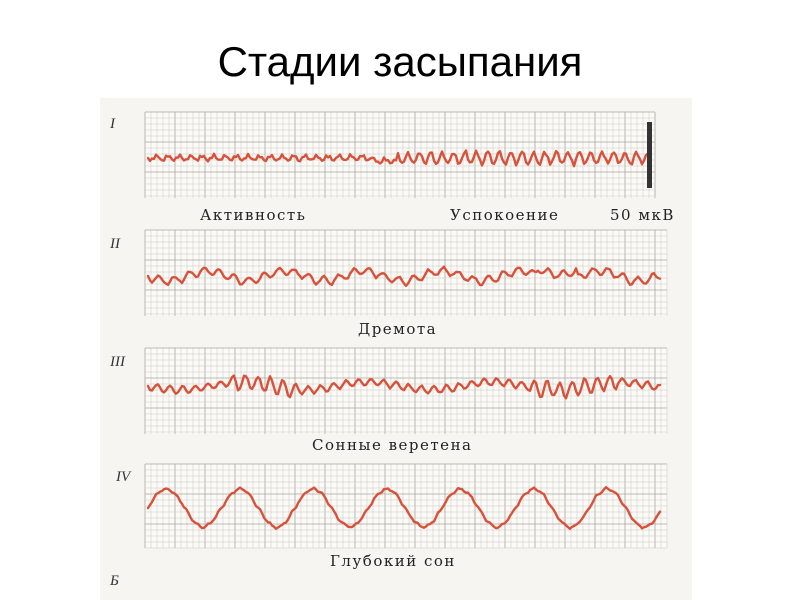  Describe the element at coordinates (392, 445) in the screenshot. I see `caption-sleep-spindles: Сонные веретена` at that location.